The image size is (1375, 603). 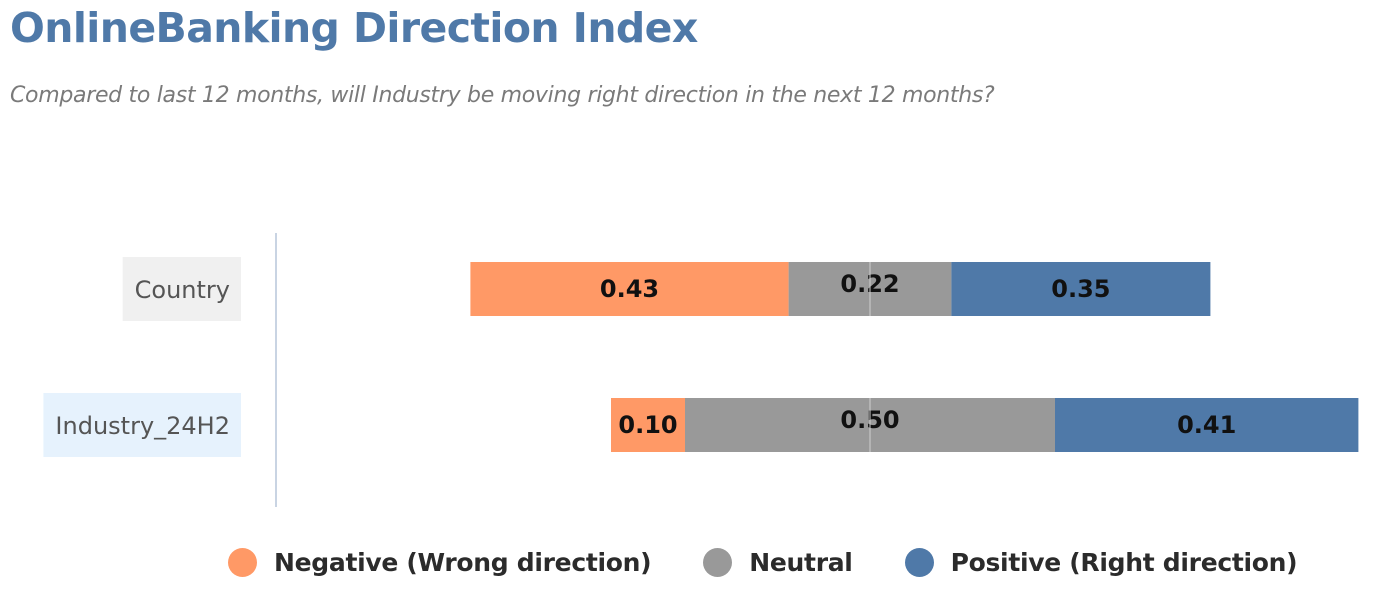 I want to click on category-label: Industry_24H2, so click(x=142, y=426).